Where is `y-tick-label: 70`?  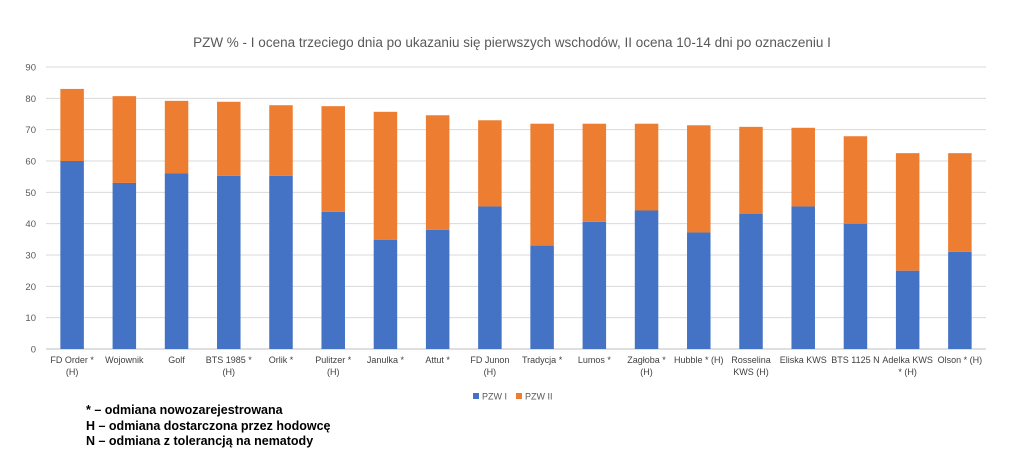
y-tick-label: 70 is located at coordinates (30, 130).